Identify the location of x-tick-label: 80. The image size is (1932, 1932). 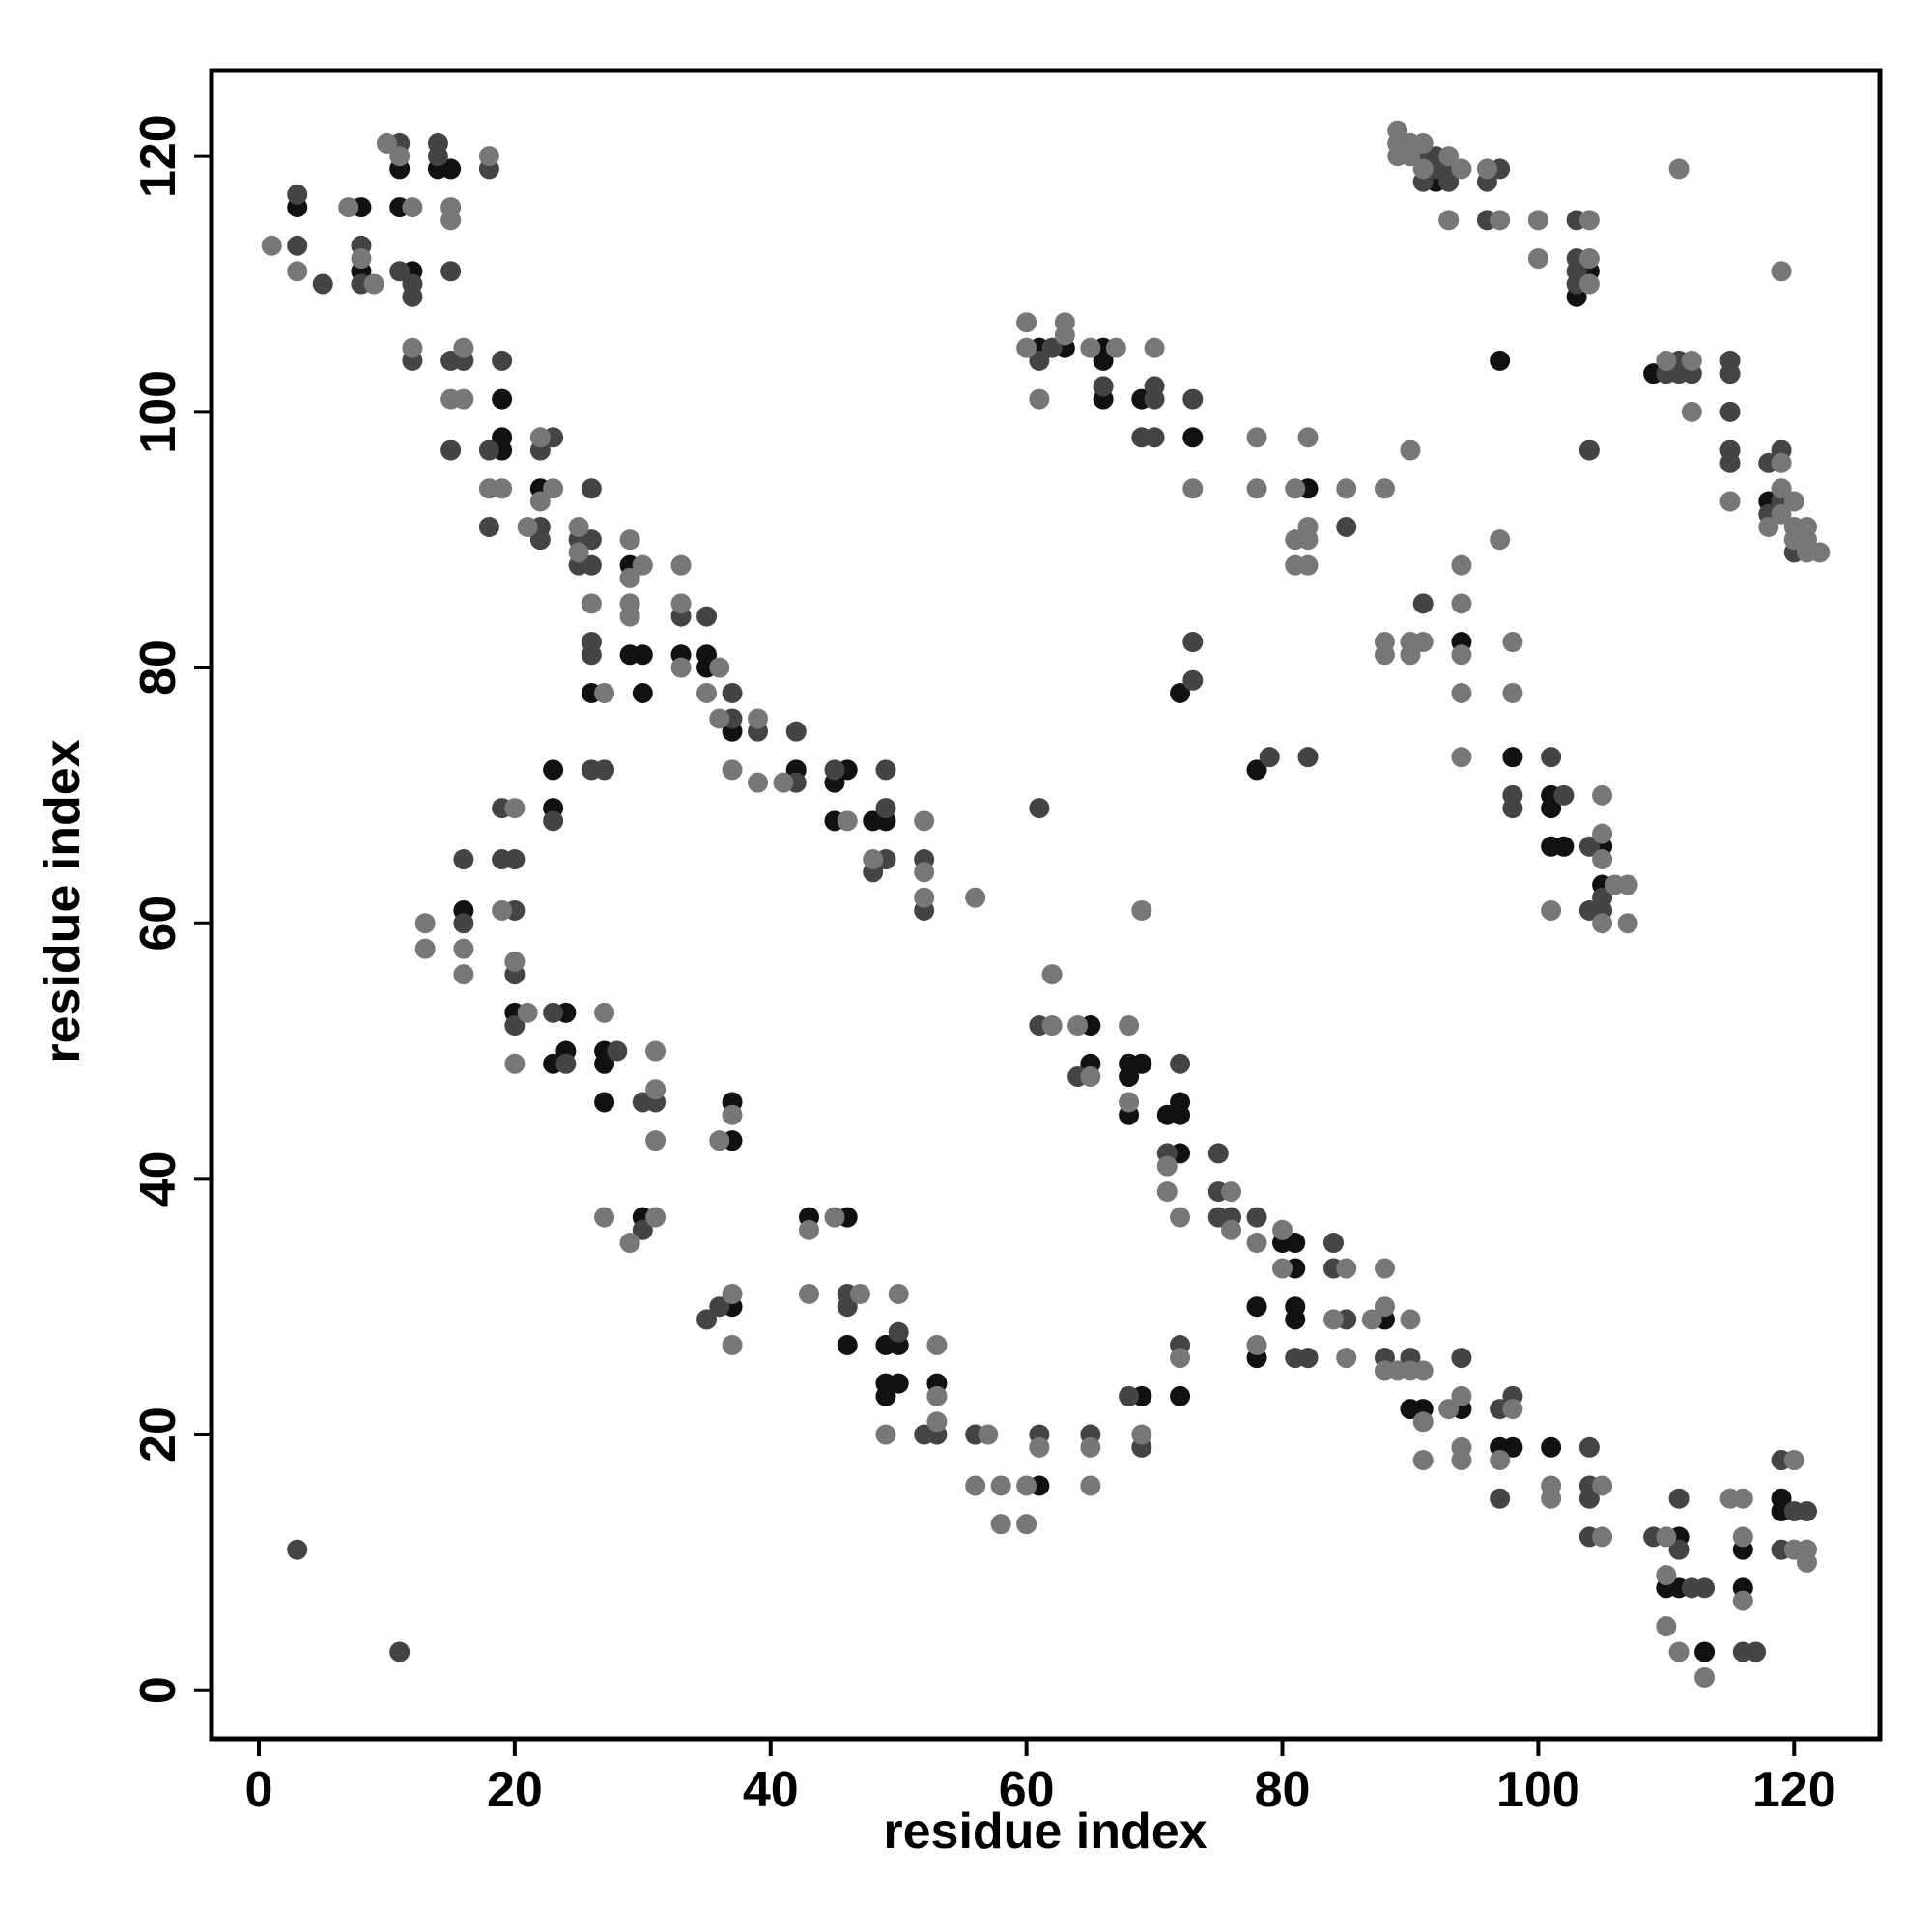
(1283, 1790).